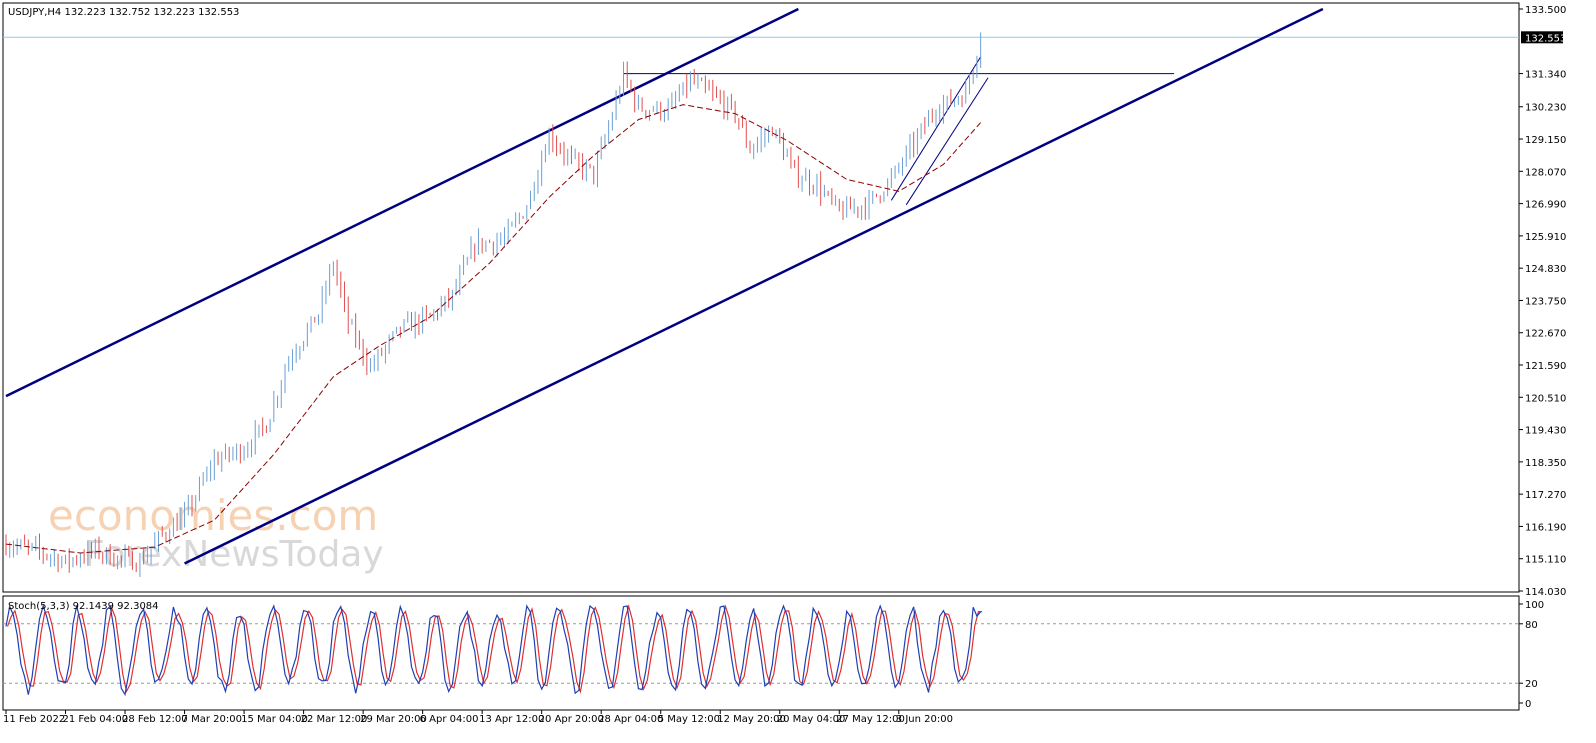 This screenshot has width=1596, height=743. What do you see at coordinates (947, 141) in the screenshot?
I see `wedge-lower-line` at bounding box center [947, 141].